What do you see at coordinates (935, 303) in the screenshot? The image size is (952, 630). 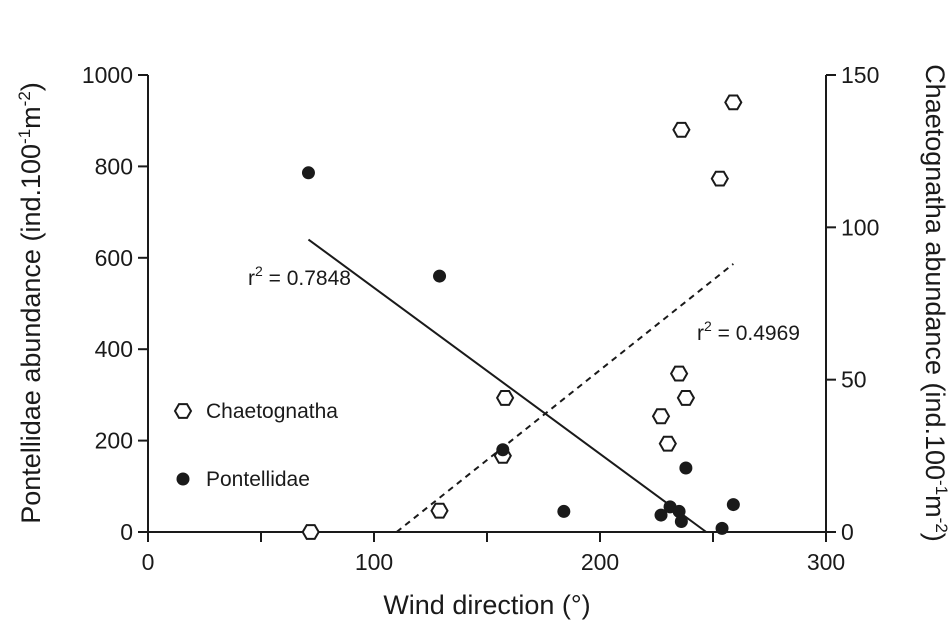 I see `y-right-axis-title: Chaetognatha abundance (ind.100-1m-2)` at bounding box center [935, 303].